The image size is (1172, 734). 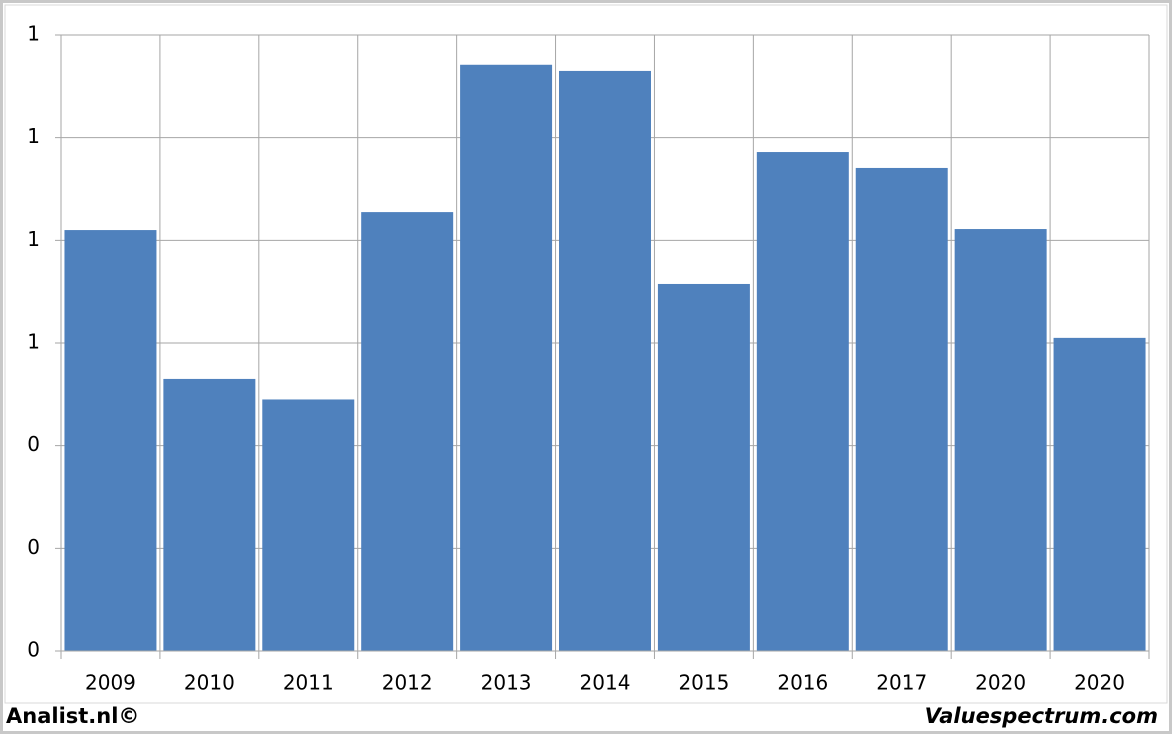 I want to click on x-tick-label: 2015, so click(x=703, y=683).